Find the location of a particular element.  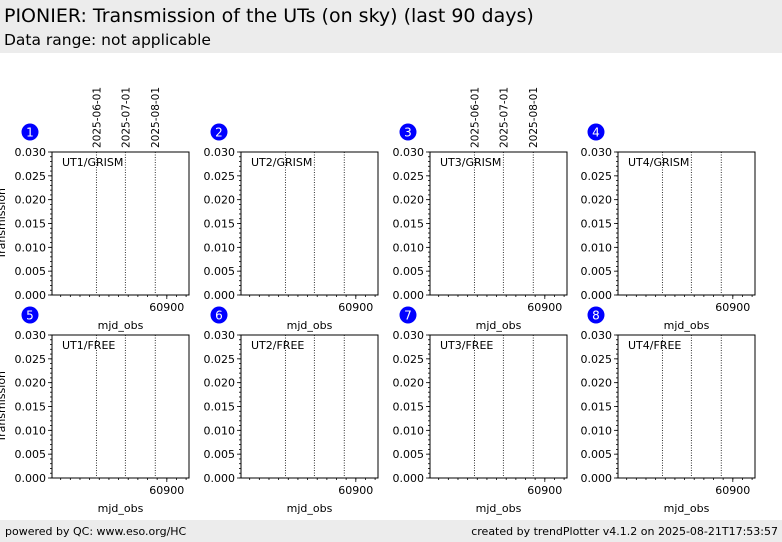

panel-5-badge is located at coordinates (30, 315).